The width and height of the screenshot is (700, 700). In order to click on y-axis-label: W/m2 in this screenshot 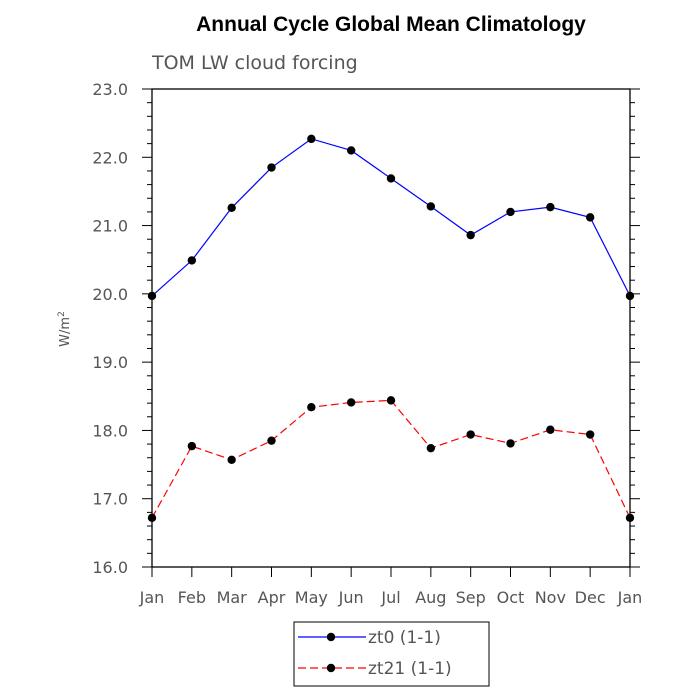, I will do `click(65, 329)`.